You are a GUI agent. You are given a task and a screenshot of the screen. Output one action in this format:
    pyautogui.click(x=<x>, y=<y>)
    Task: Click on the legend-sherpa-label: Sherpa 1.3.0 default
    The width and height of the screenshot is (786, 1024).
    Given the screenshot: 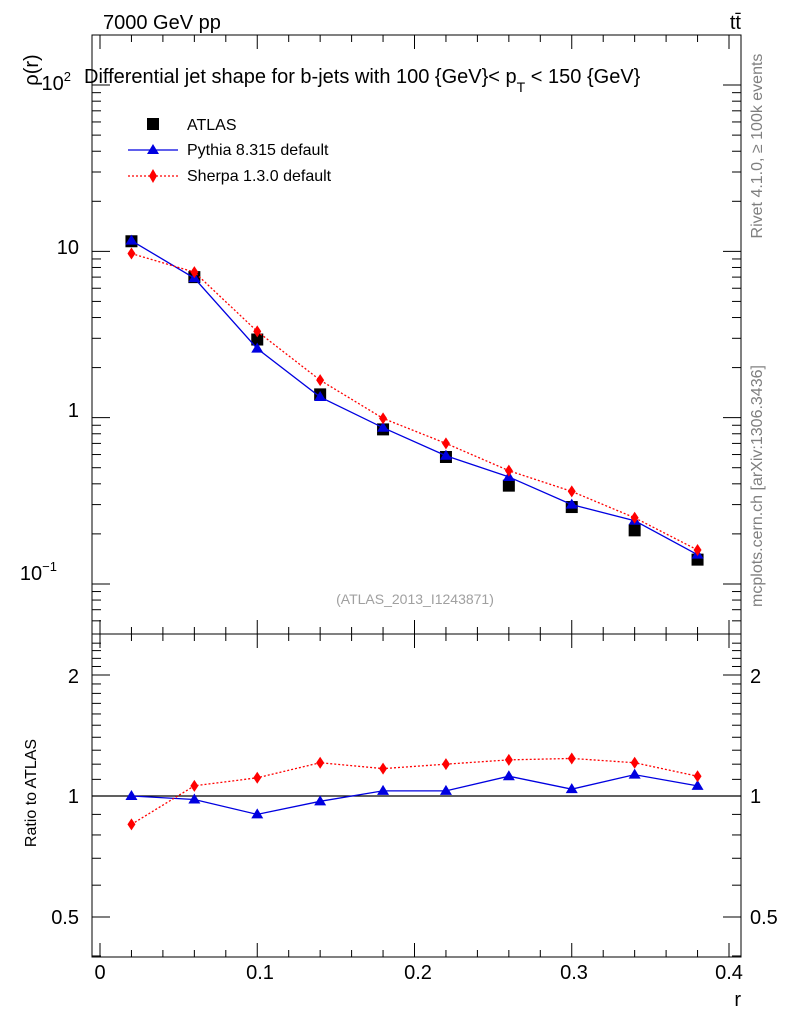 What is the action you would take?
    pyautogui.click(x=259, y=176)
    